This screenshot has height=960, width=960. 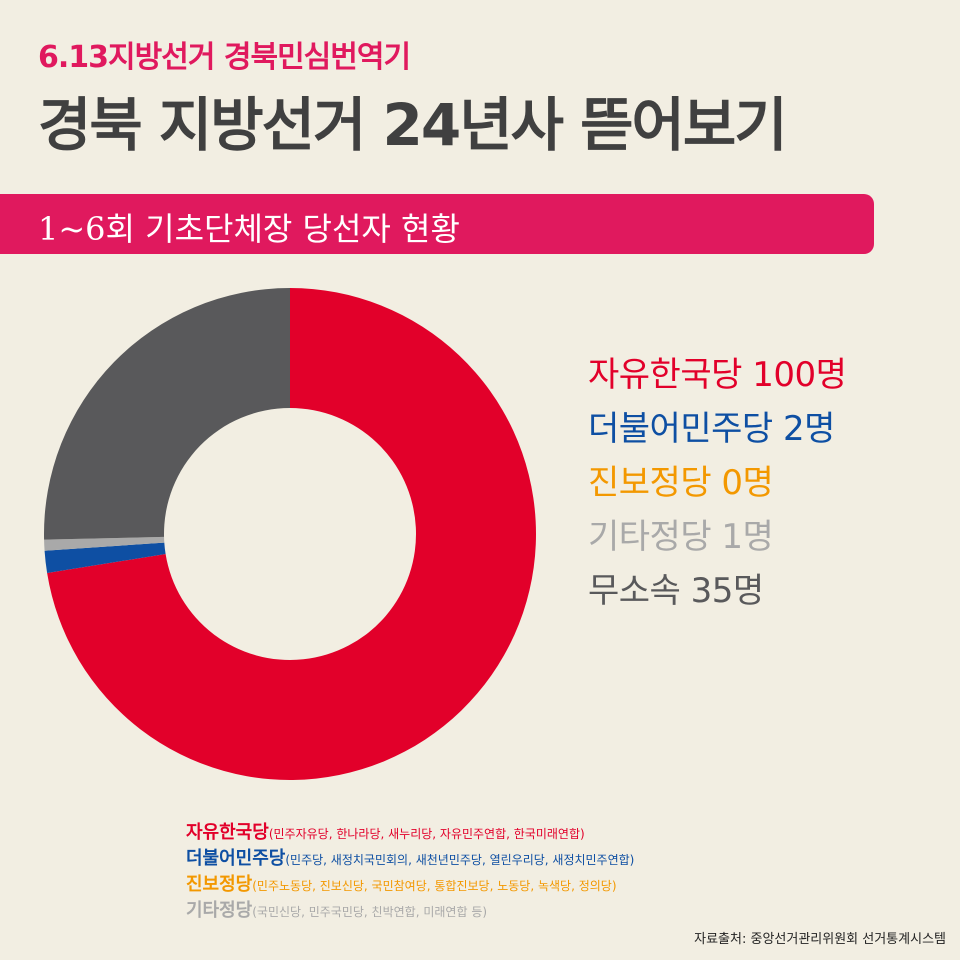 I want to click on party-note-detail: (국민신당, 민주국민당, 친박연합, 미래연합 등), so click(x=370, y=912).